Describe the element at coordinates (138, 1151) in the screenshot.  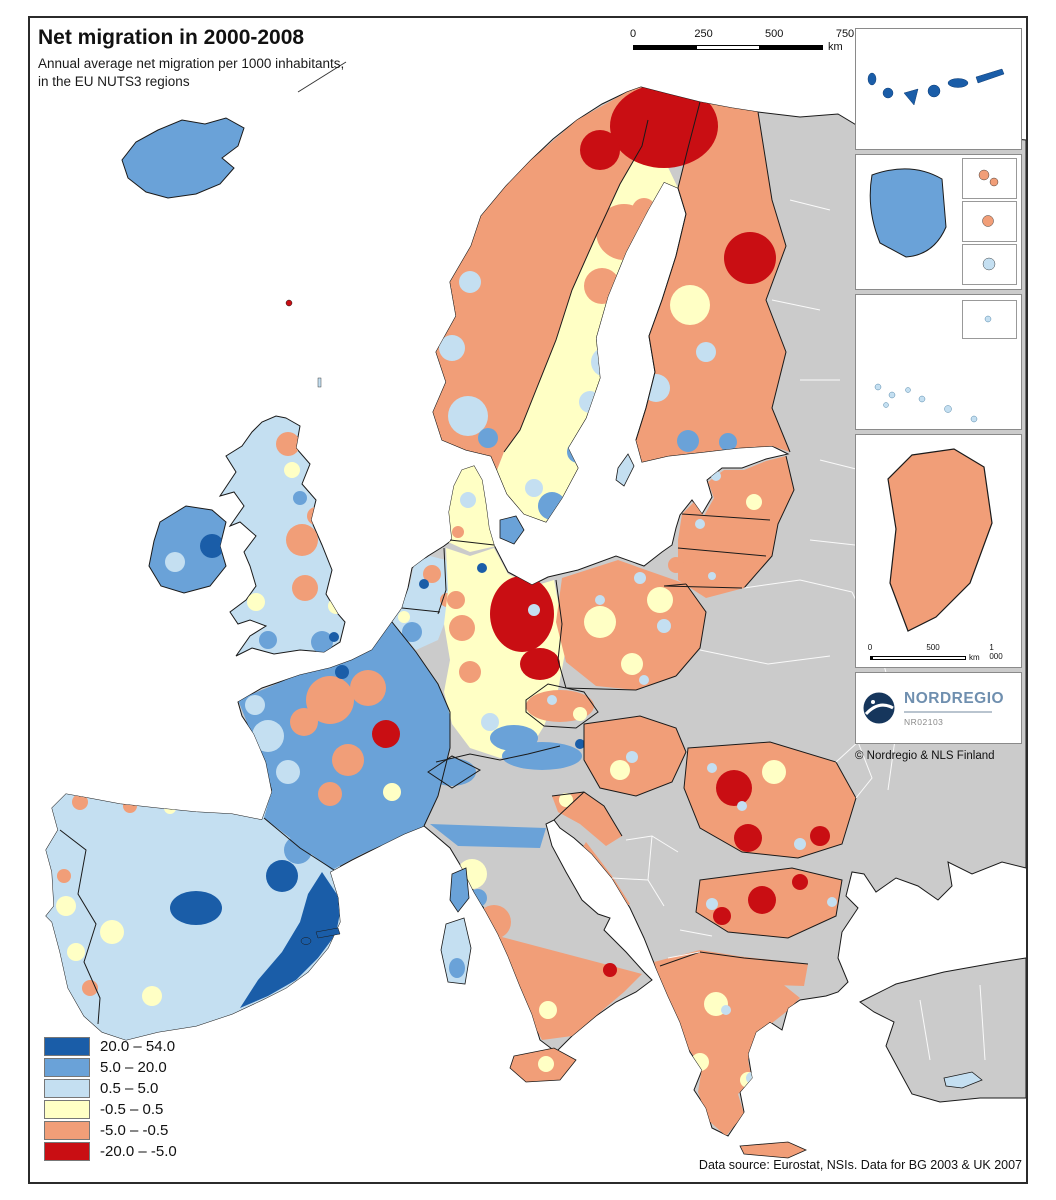
I see `legend-label: -20.0 – -5.0` at that location.